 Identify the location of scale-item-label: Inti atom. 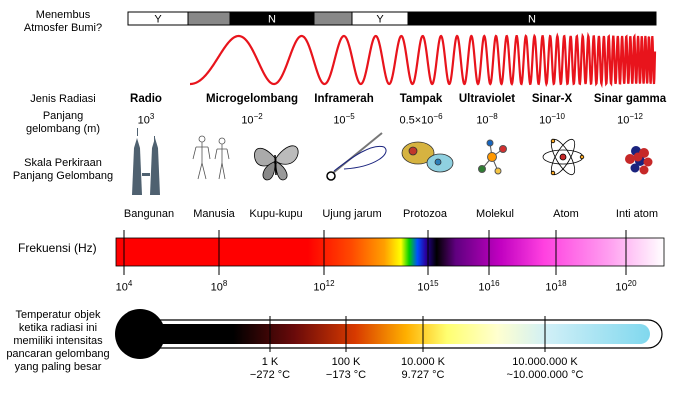
(637, 214).